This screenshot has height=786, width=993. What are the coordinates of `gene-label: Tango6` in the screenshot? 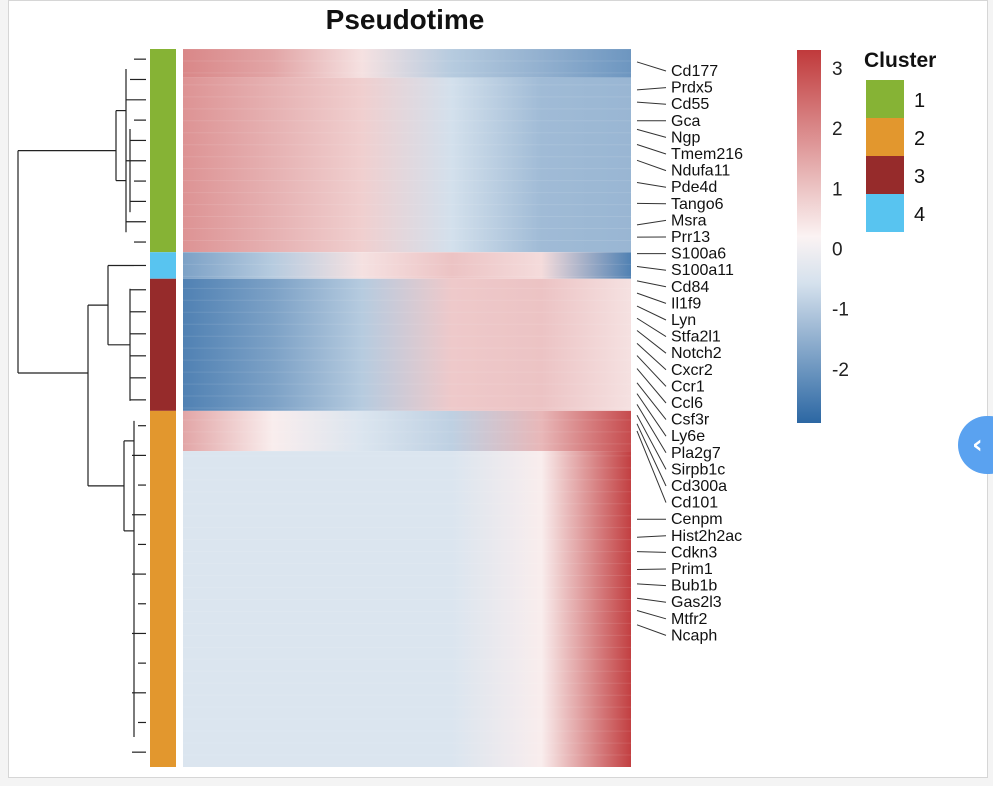 It's located at (697, 204).